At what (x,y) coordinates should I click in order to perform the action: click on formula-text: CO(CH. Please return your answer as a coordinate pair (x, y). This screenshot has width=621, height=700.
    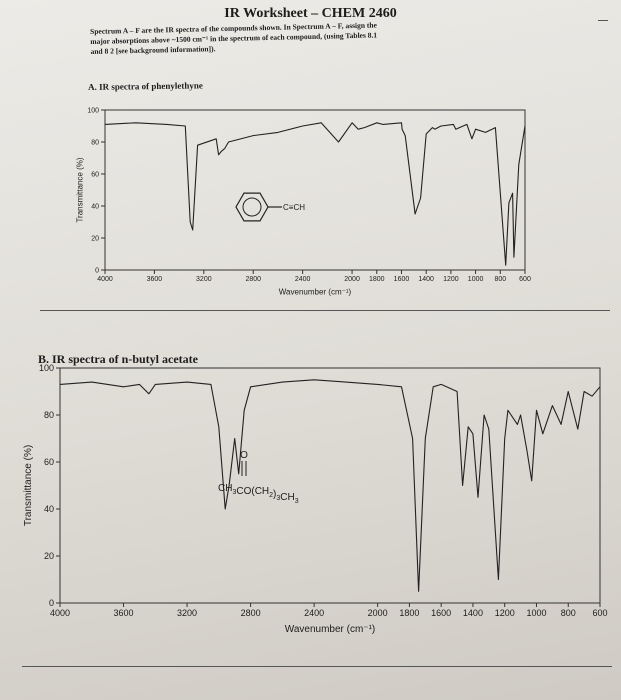
    Looking at the image, I should click on (252, 491).